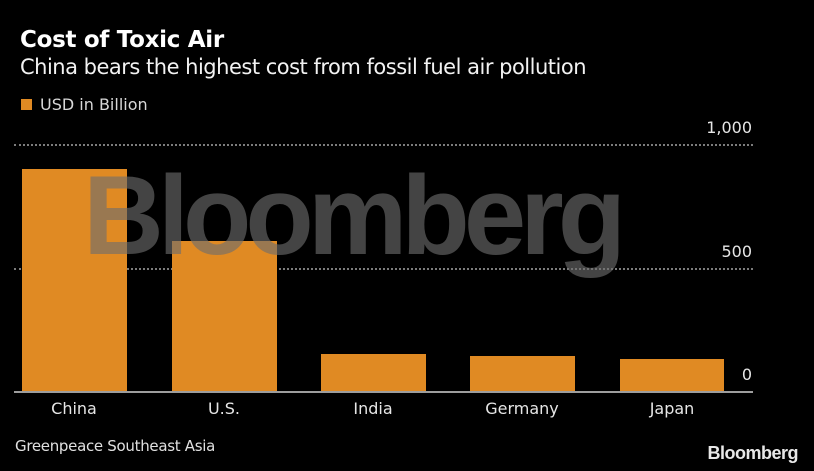 This screenshot has width=814, height=471. Describe the element at coordinates (672, 408) in the screenshot. I see `x-label-japan: Japan` at that location.